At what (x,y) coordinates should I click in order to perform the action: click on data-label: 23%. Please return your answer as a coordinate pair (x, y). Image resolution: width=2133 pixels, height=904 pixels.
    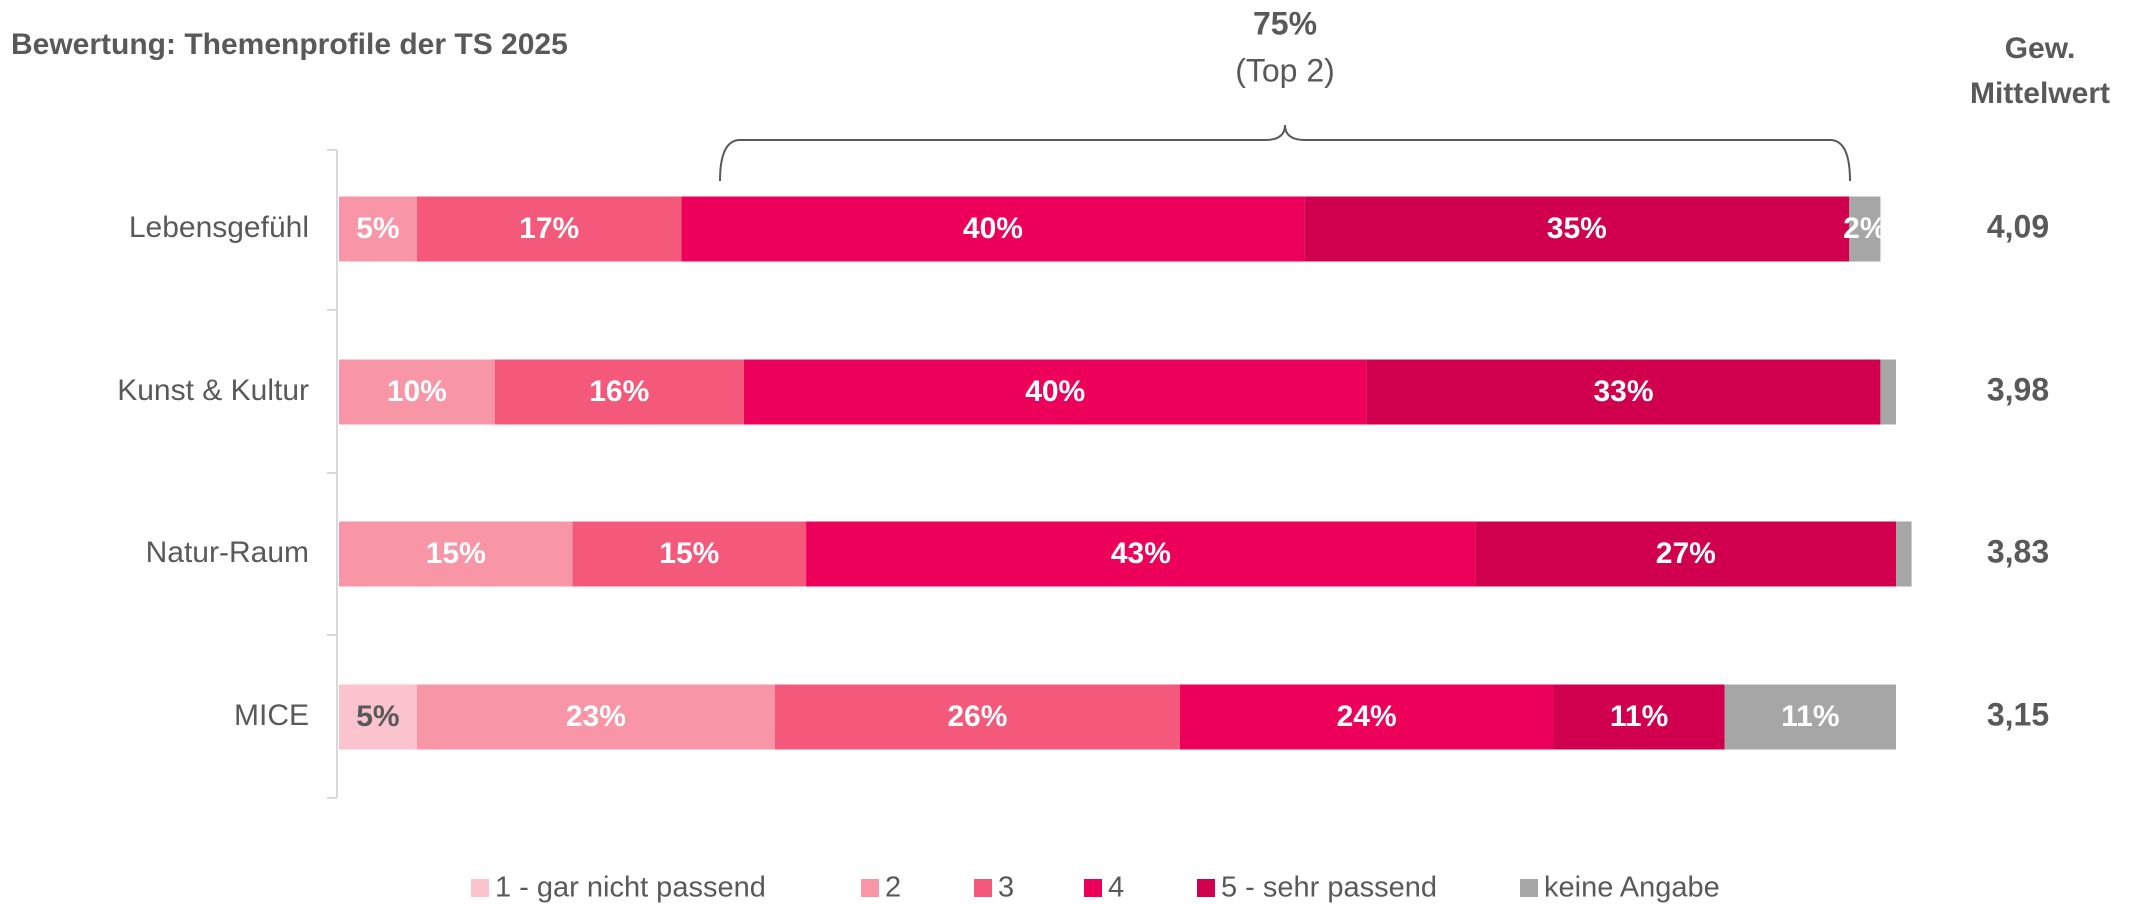
    Looking at the image, I should click on (596, 716).